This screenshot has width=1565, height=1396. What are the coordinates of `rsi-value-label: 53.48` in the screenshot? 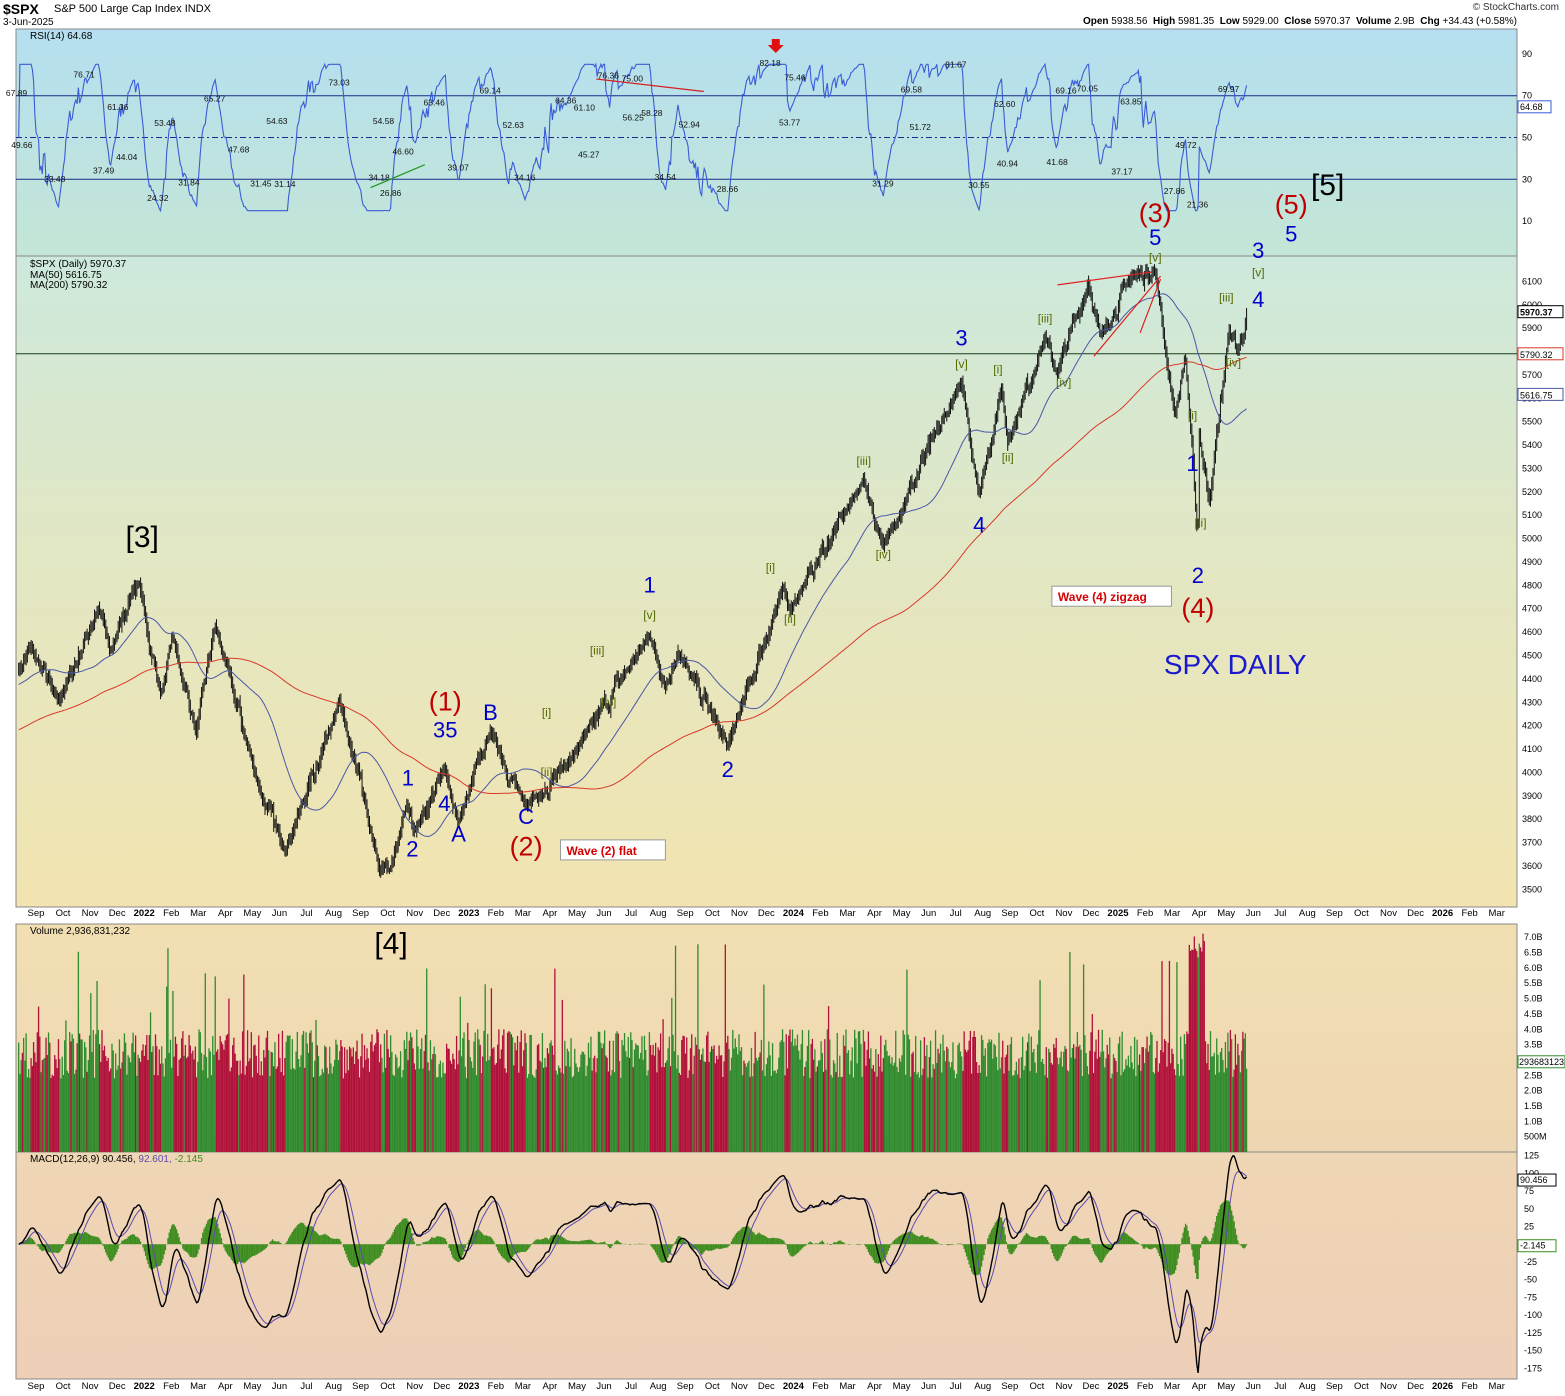 It's located at (165, 123).